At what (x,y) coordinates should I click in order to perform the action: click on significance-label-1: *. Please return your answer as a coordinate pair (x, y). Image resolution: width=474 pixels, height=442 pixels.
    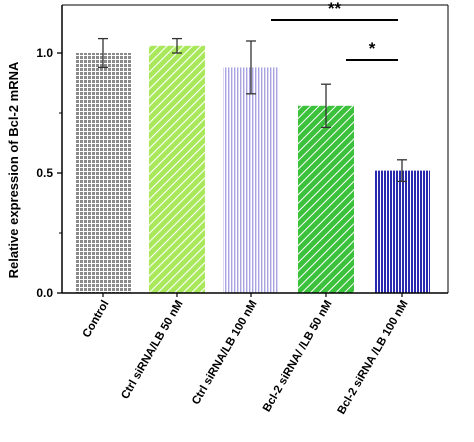
    Looking at the image, I should click on (372, 48).